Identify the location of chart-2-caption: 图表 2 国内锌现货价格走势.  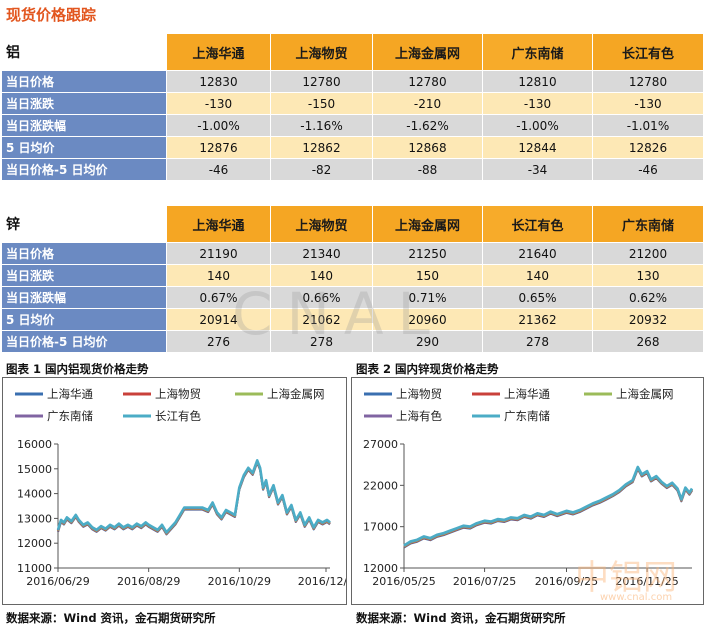
(427, 369).